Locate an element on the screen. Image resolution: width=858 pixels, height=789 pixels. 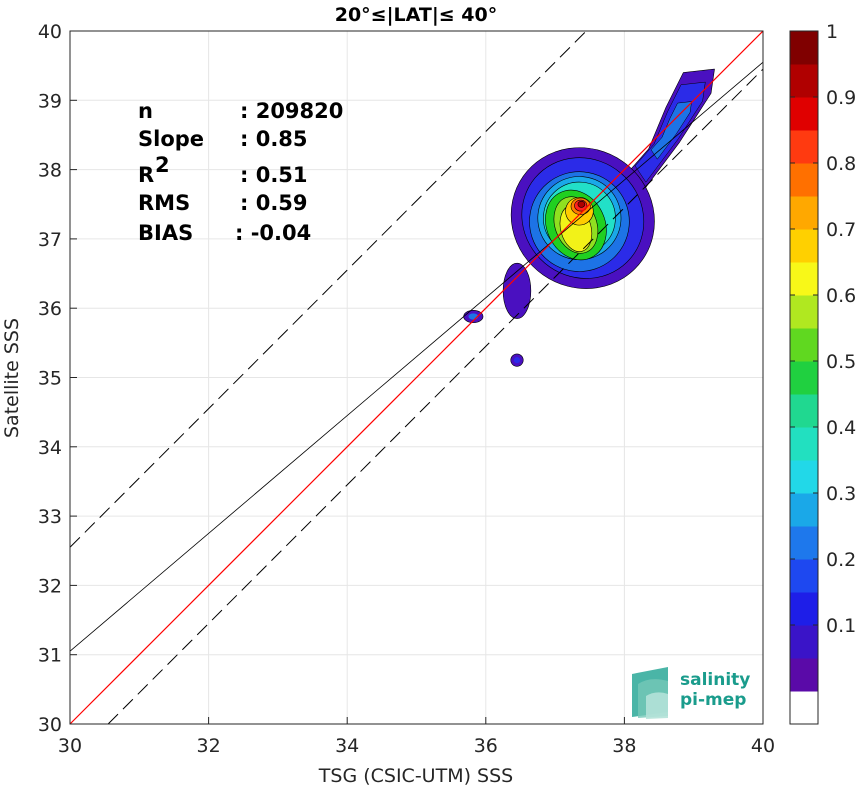
salinity-pi-mep-logo: salinity pi-mep is located at coordinates (691, 693).